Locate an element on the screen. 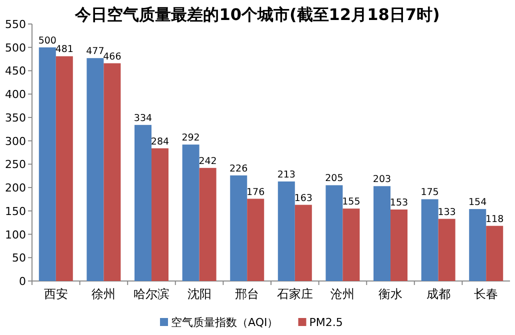 The height and width of the screenshot is (335, 515). data-label: 153 is located at coordinates (399, 203).